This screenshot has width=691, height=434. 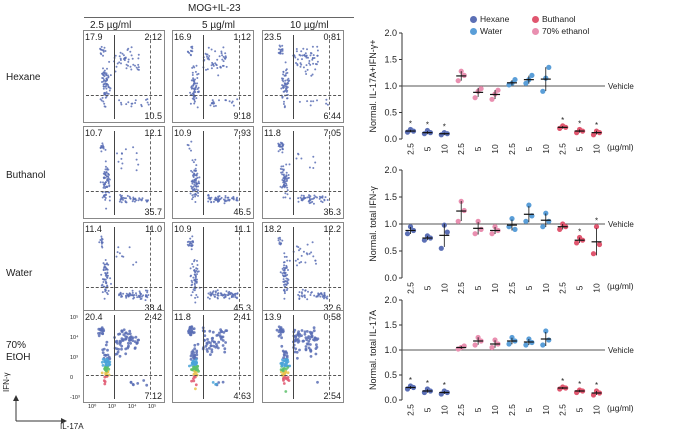 What do you see at coordinates (543, 345) in the screenshot?
I see `data-point` at bounding box center [543, 345].